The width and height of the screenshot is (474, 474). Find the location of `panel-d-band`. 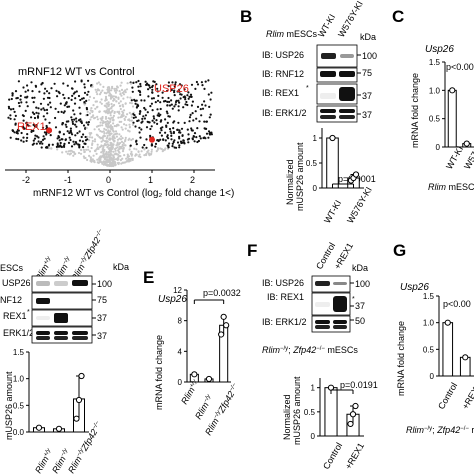

panel-d-band is located at coordinates (61, 333).